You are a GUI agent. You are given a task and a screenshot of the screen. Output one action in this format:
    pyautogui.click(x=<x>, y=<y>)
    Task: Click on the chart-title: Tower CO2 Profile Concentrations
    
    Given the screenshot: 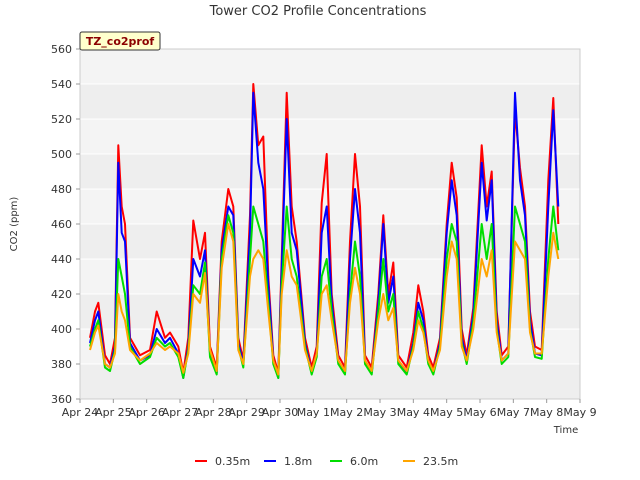 What is the action you would take?
    pyautogui.click(x=318, y=11)
    